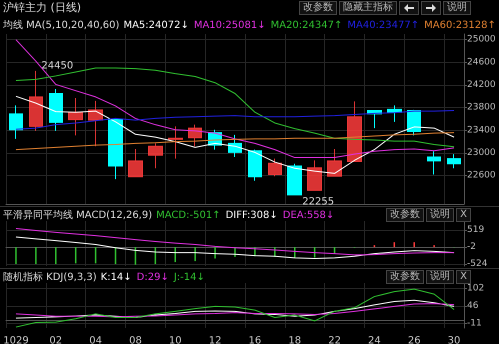 The image size is (499, 344). Describe the element at coordinates (368, 8) in the screenshot. I see `text: 隐藏主指标` at that location.